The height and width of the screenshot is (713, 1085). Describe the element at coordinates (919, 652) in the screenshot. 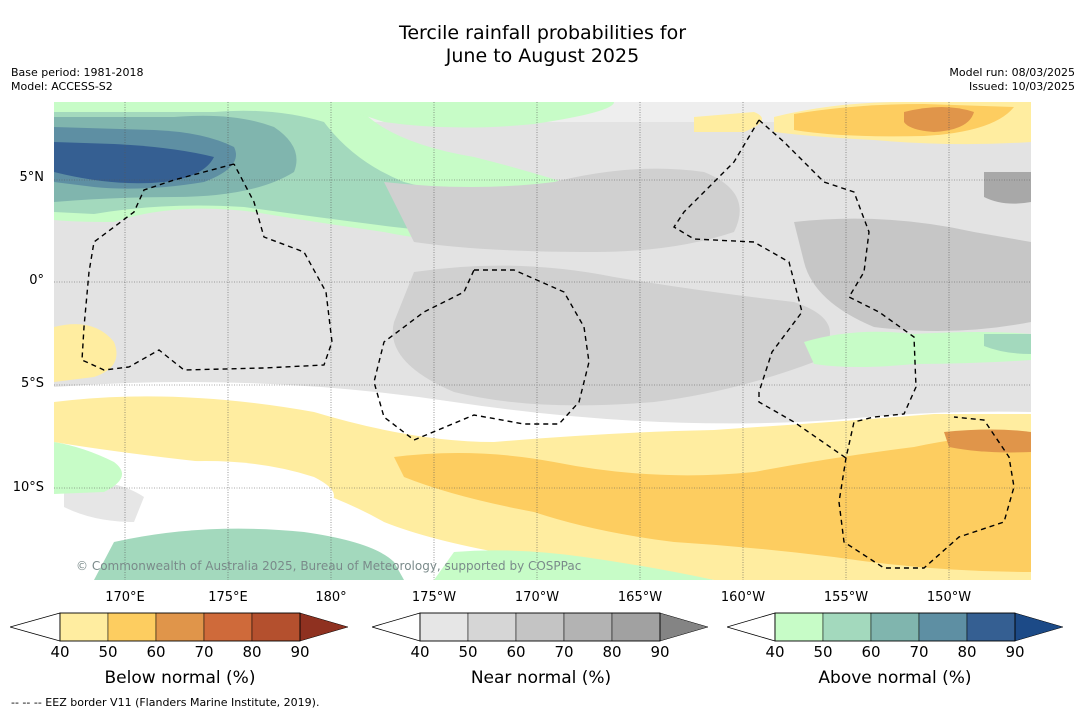

I see `cbar-above-tick-70: 70` at that location.